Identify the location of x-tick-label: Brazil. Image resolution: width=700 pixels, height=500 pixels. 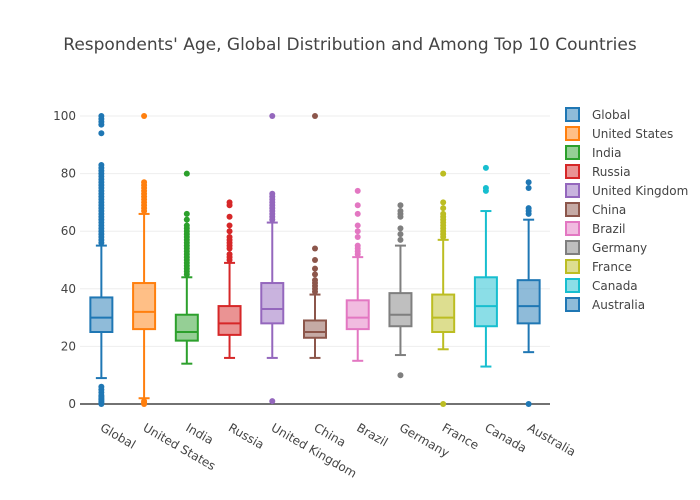
(372, 434).